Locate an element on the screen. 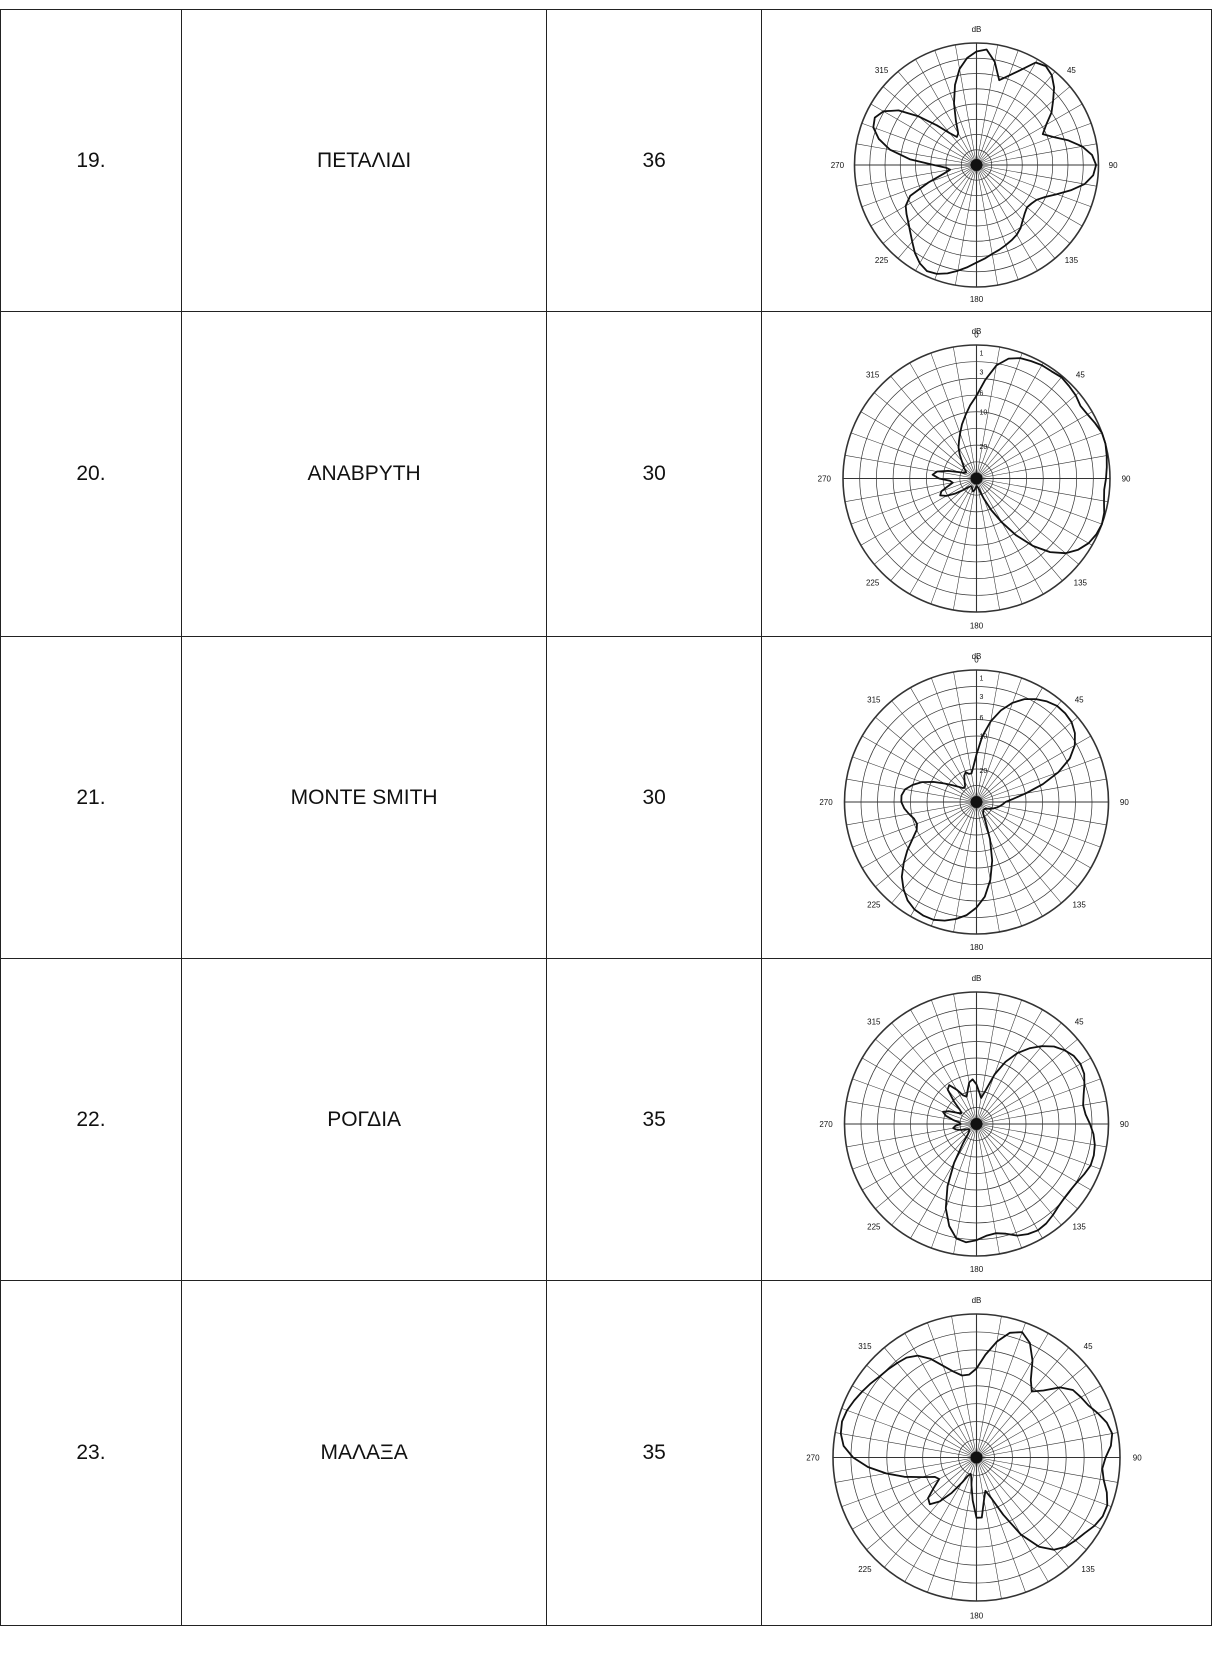  row-index: 22. is located at coordinates (91, 1119).